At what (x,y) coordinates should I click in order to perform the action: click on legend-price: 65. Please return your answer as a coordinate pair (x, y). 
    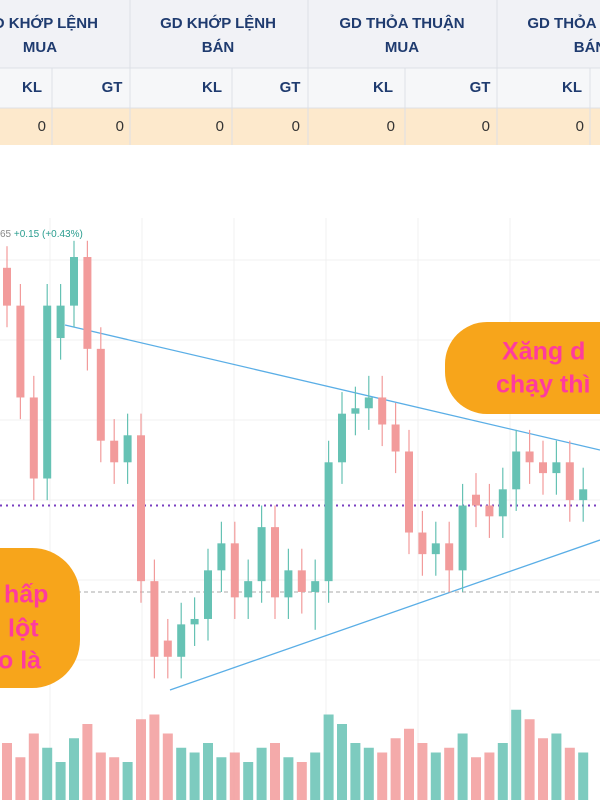
    Looking at the image, I should click on (6, 234).